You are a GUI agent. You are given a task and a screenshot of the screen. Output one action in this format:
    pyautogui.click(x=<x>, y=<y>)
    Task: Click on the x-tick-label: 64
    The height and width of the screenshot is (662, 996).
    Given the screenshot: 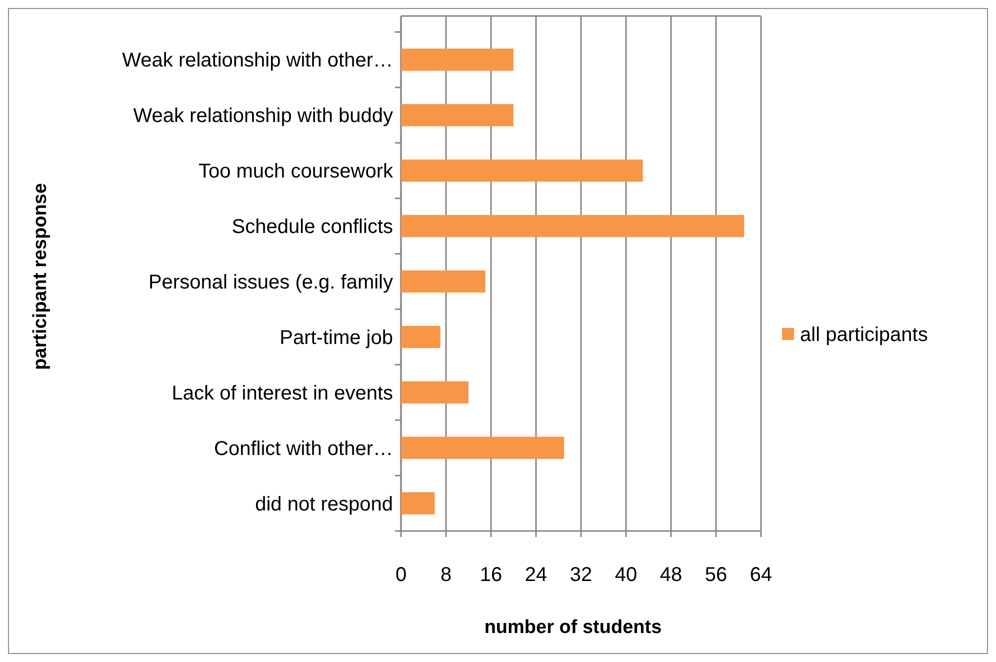 What is the action you would take?
    pyautogui.click(x=761, y=575)
    